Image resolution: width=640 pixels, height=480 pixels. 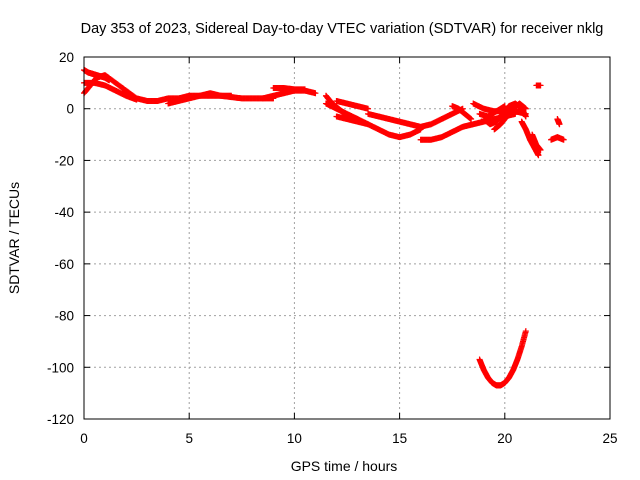 What do you see at coordinates (66, 57) in the screenshot?
I see `y-tick-label: 20` at bounding box center [66, 57].